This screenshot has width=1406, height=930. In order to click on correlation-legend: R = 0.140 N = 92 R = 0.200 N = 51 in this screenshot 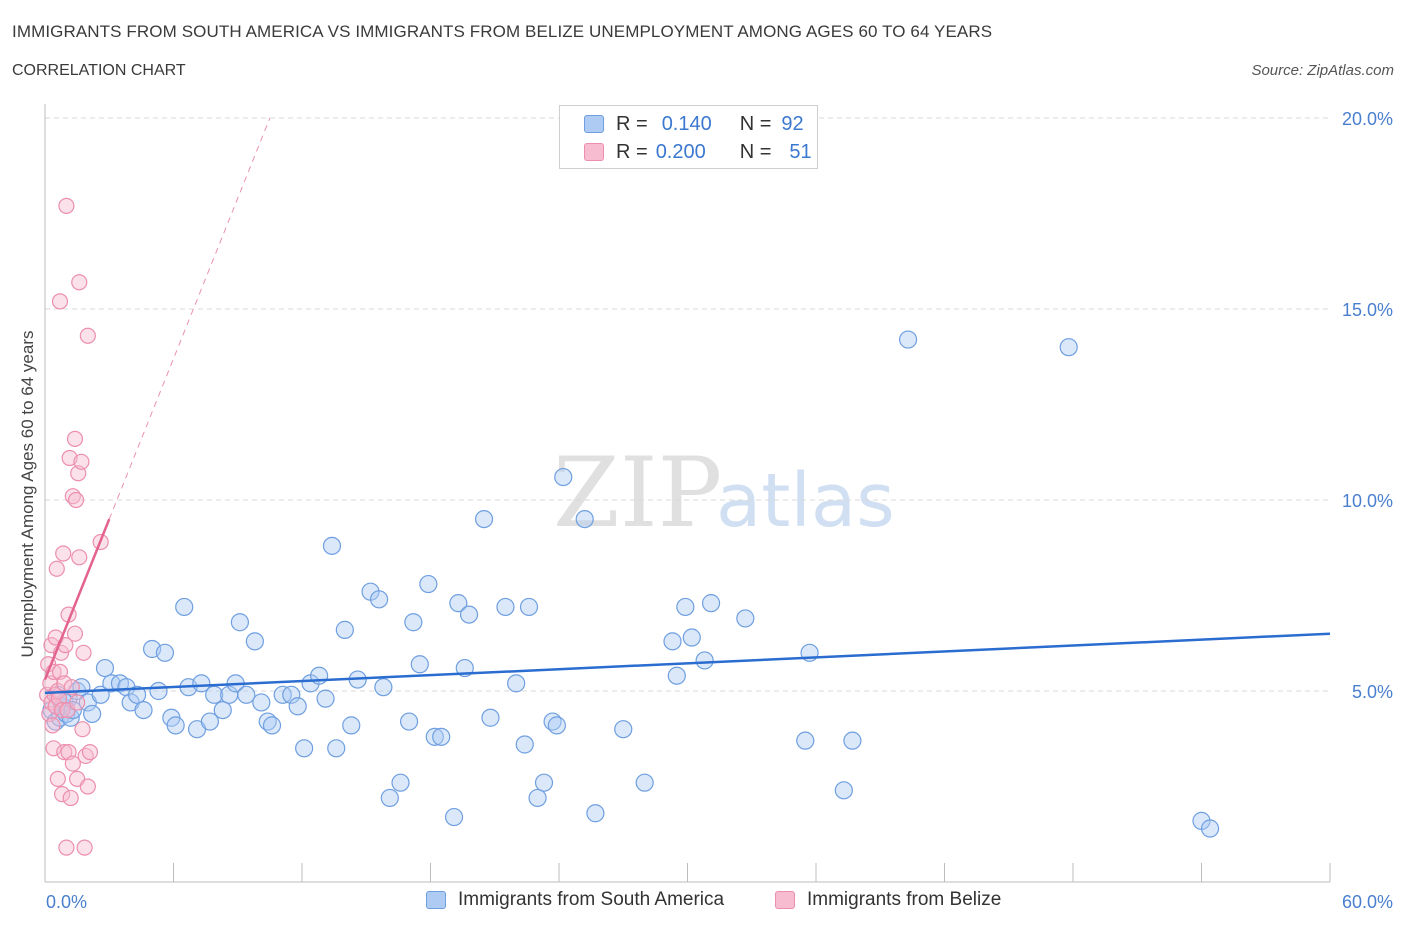, I will do `click(688, 137)`.